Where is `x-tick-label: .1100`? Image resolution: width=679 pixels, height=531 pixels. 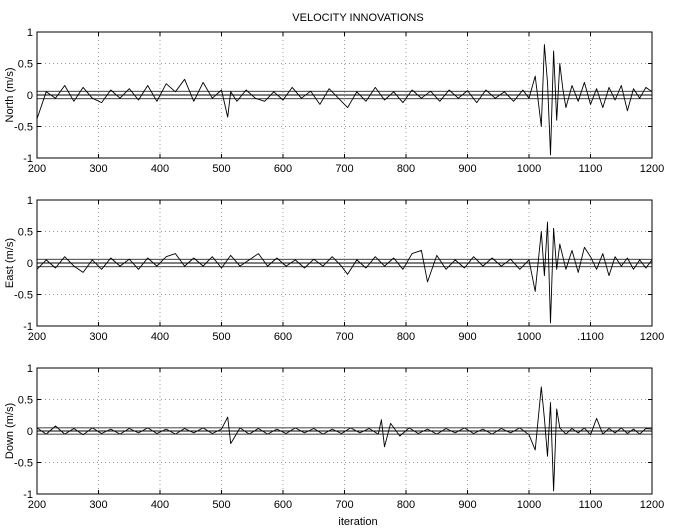 x-tick-label: .1100 is located at coordinates (590, 337).